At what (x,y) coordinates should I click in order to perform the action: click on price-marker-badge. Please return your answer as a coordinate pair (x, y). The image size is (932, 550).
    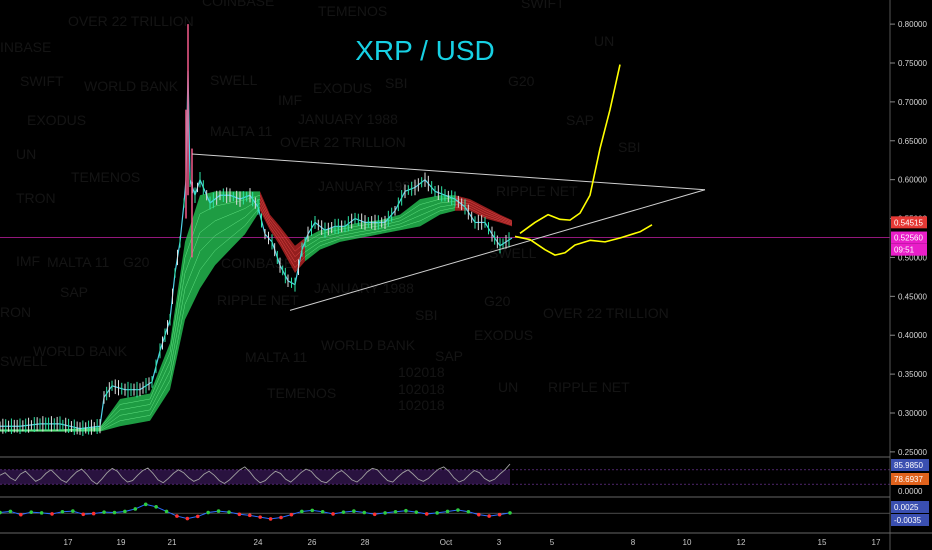
    Looking at the image, I should click on (909, 249).